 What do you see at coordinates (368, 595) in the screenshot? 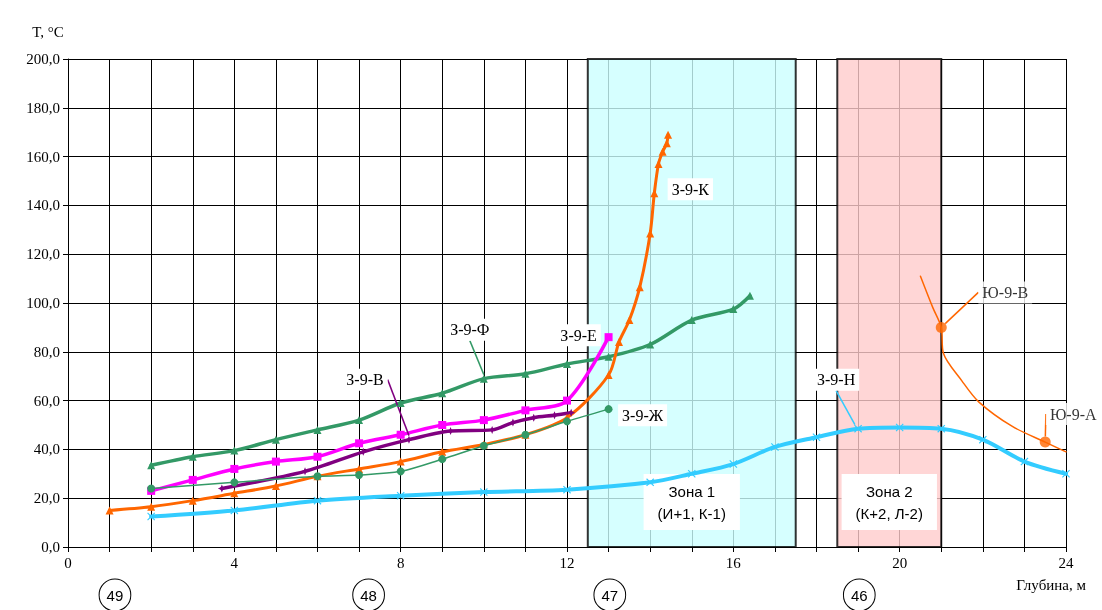
I see `text: 48` at bounding box center [368, 595].